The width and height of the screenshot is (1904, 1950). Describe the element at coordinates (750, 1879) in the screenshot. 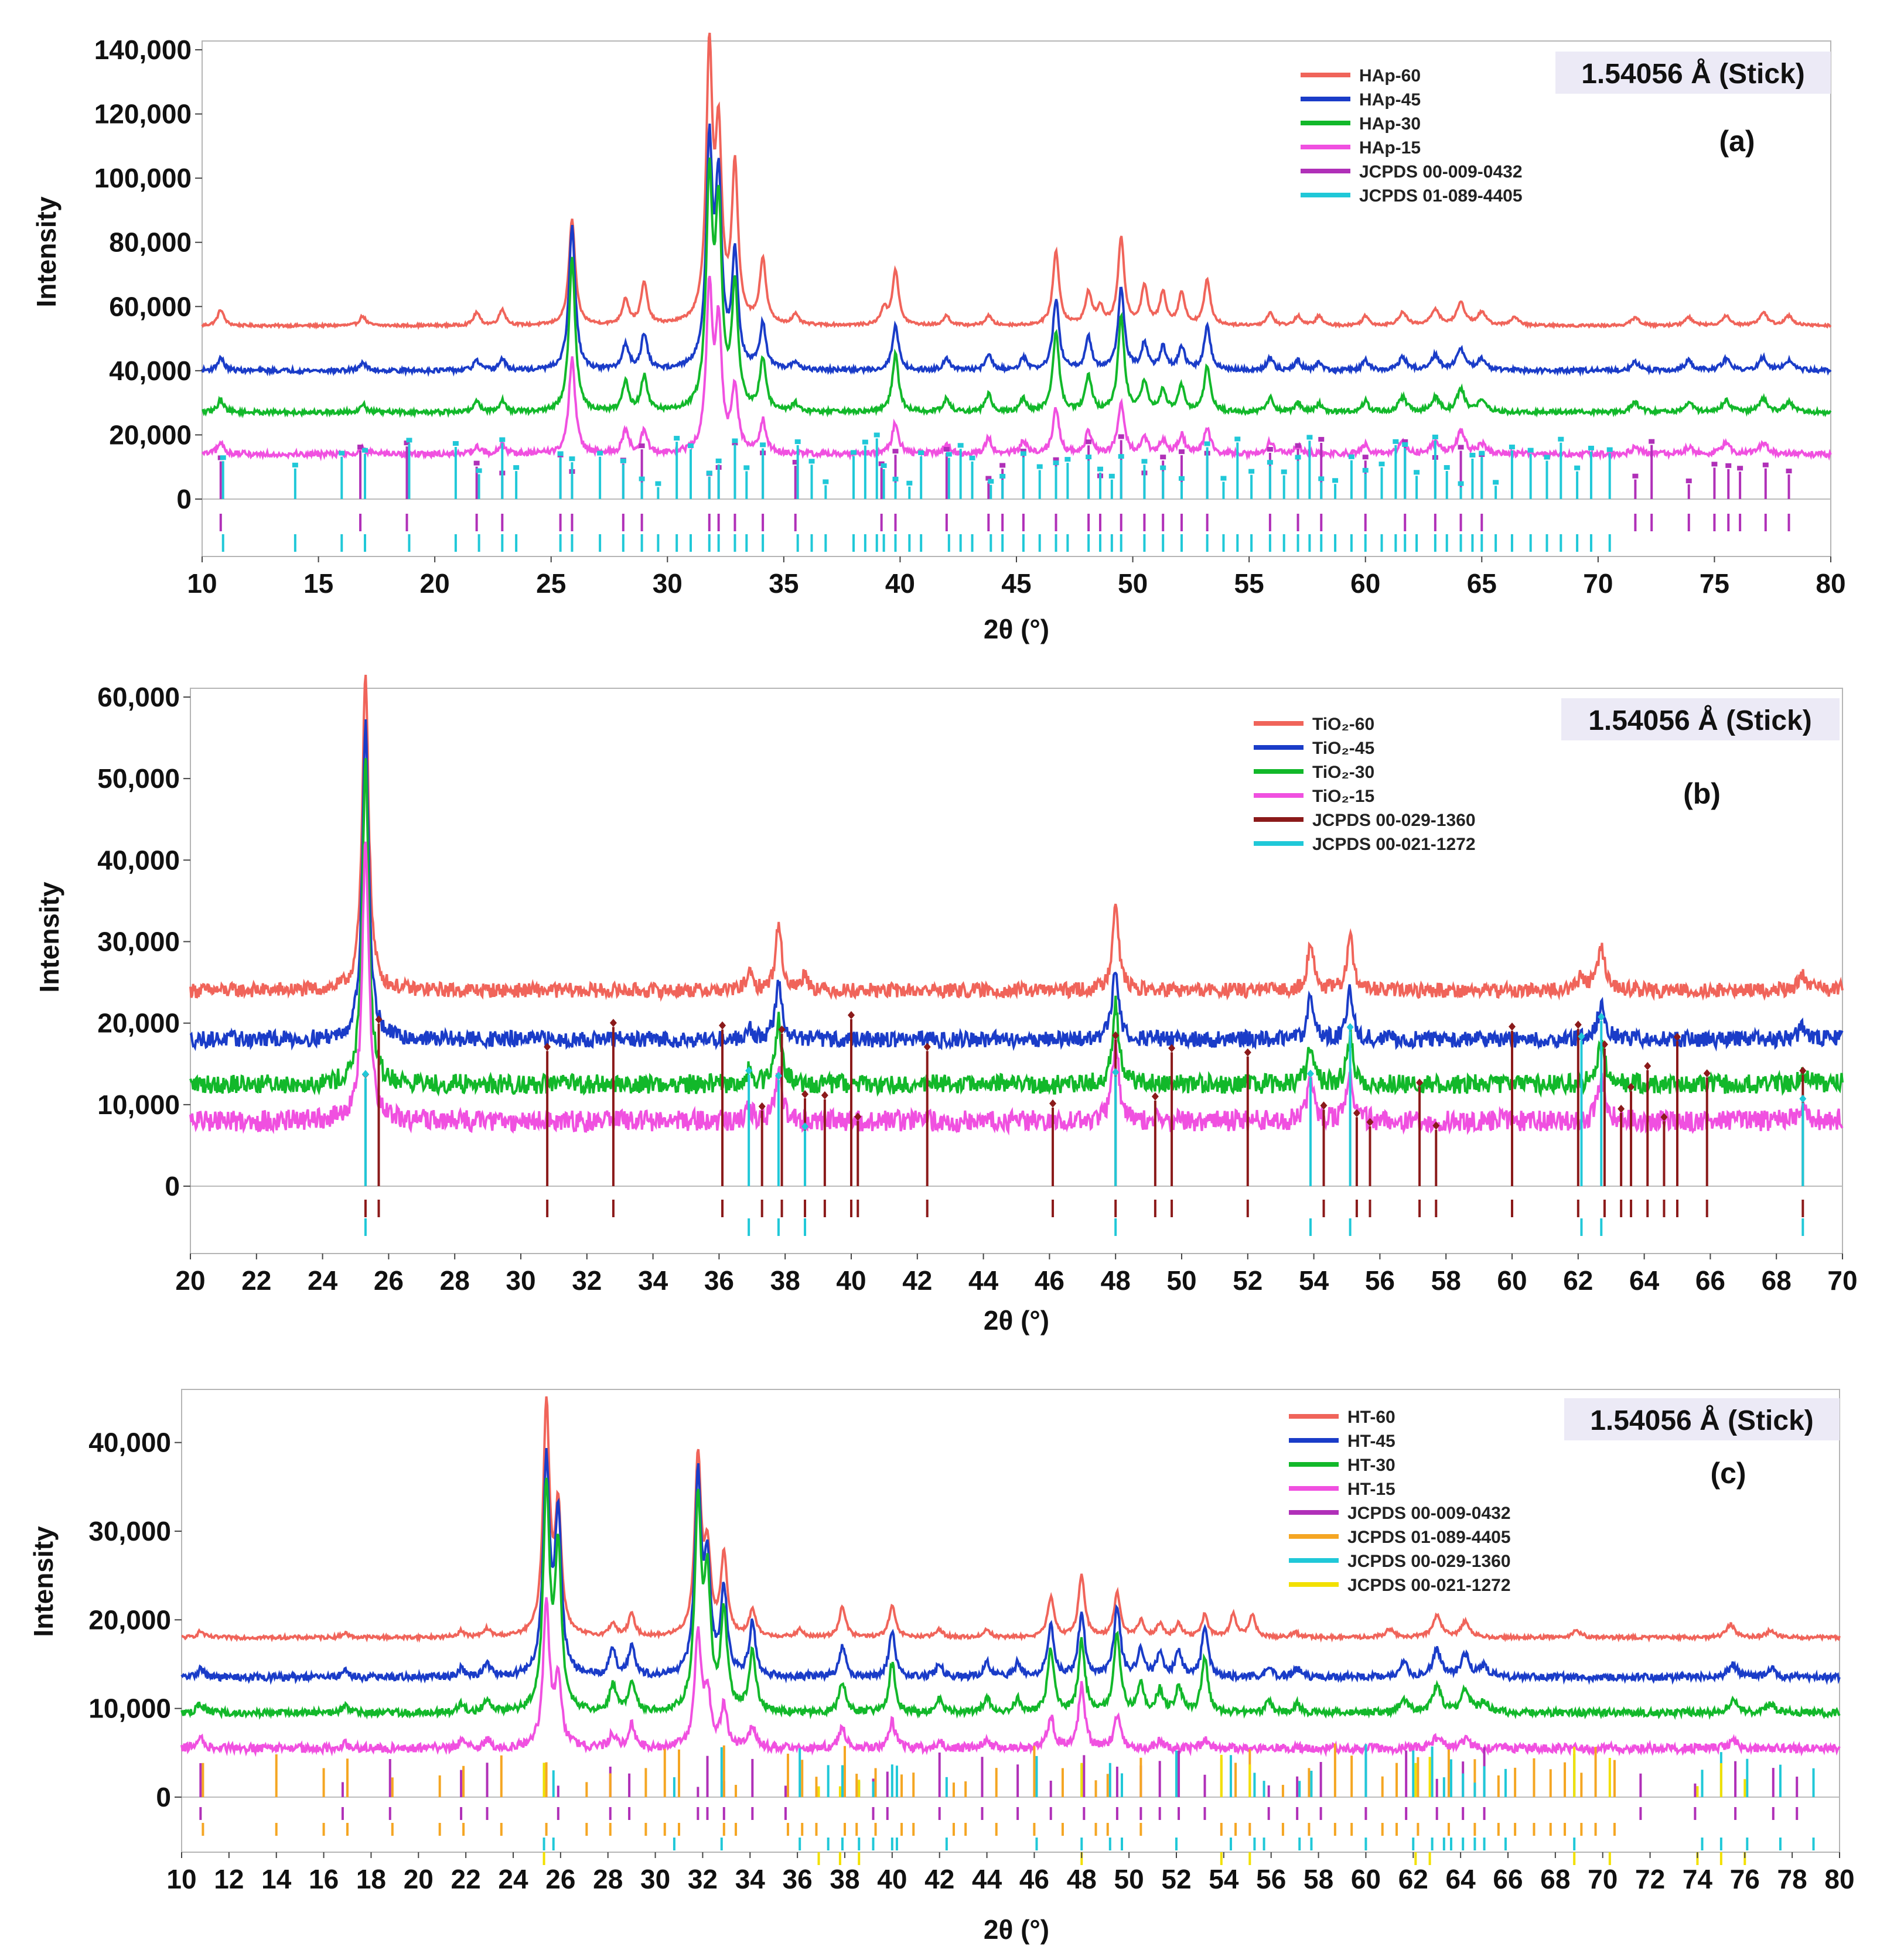

I see `x-tick-label: 34` at that location.